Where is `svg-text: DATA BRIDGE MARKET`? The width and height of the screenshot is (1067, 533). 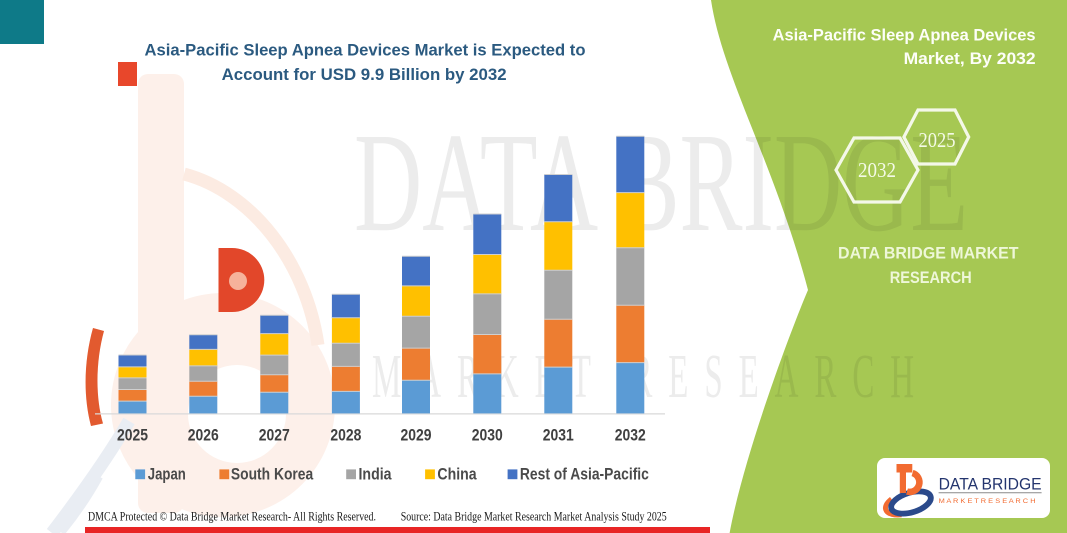
svg-text: DATA BRIDGE MARKET is located at coordinates (928, 253).